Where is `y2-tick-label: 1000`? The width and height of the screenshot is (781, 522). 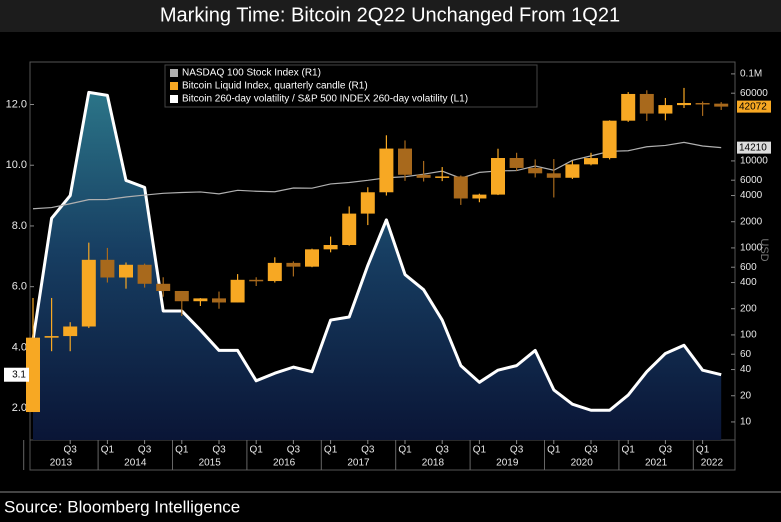 y2-tick-label: 1000 is located at coordinates (751, 248).